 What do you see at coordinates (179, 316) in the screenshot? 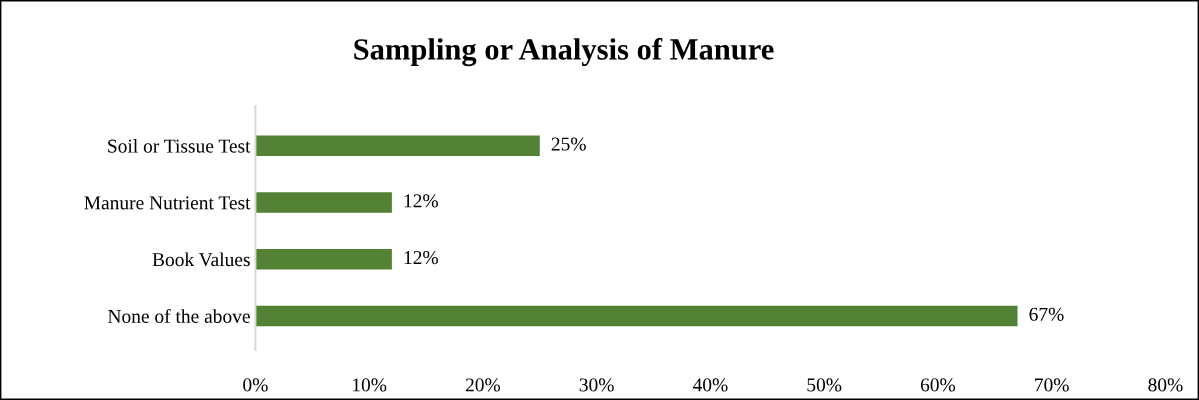
I see `y-tick-label: None of the above` at bounding box center [179, 316].